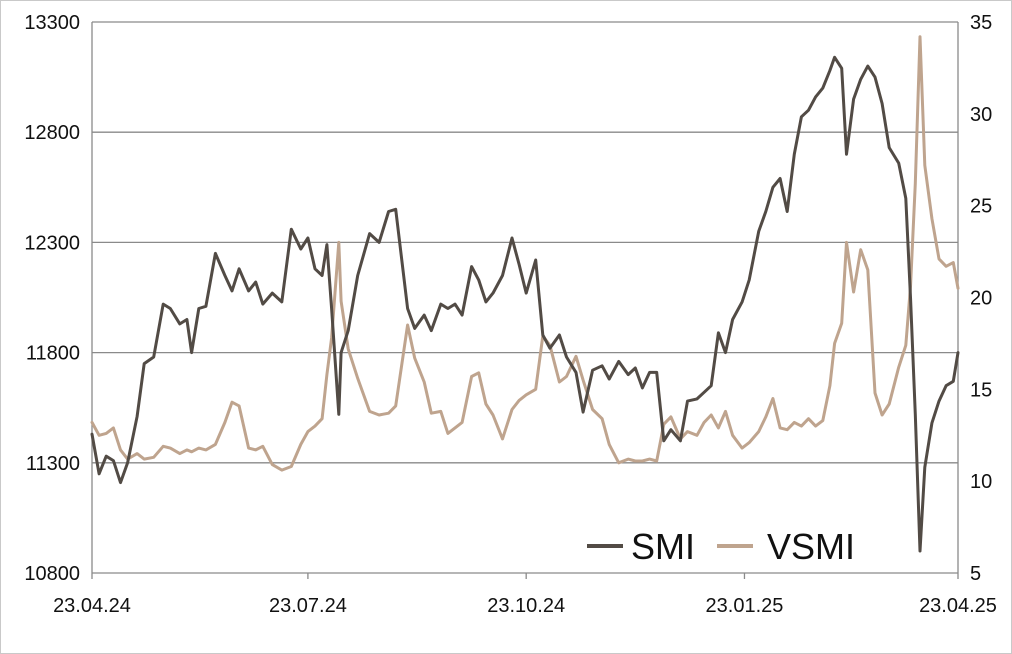 This screenshot has height=654, width=1012. What do you see at coordinates (53, 464) in the screenshot?
I see `y-left-tick-label: 11300` at bounding box center [53, 464].